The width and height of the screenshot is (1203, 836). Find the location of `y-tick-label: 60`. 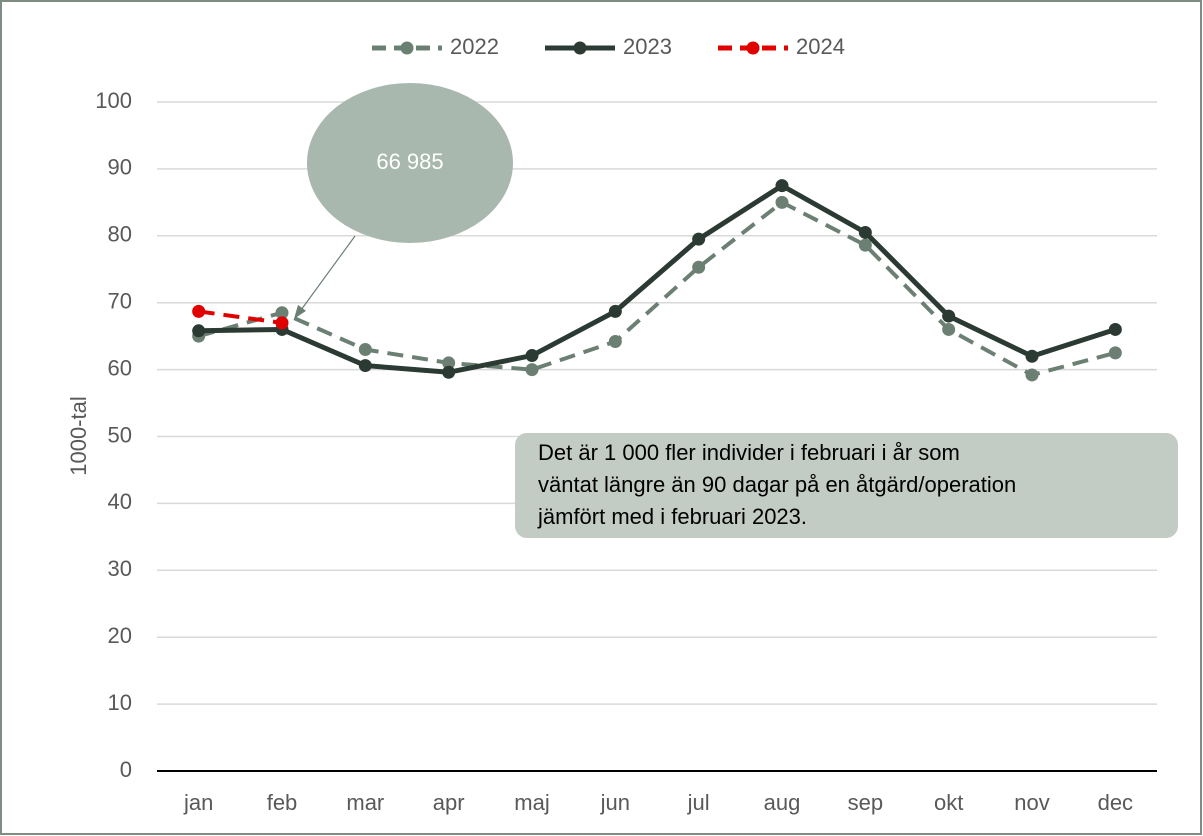

y-tick-label: 60 is located at coordinates (120, 367).